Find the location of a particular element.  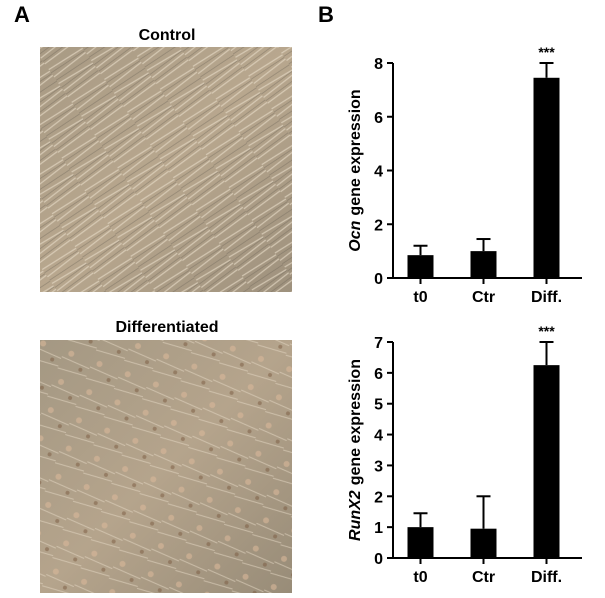

y-axis-label-gene: Ocn is located at coordinates (355, 235).